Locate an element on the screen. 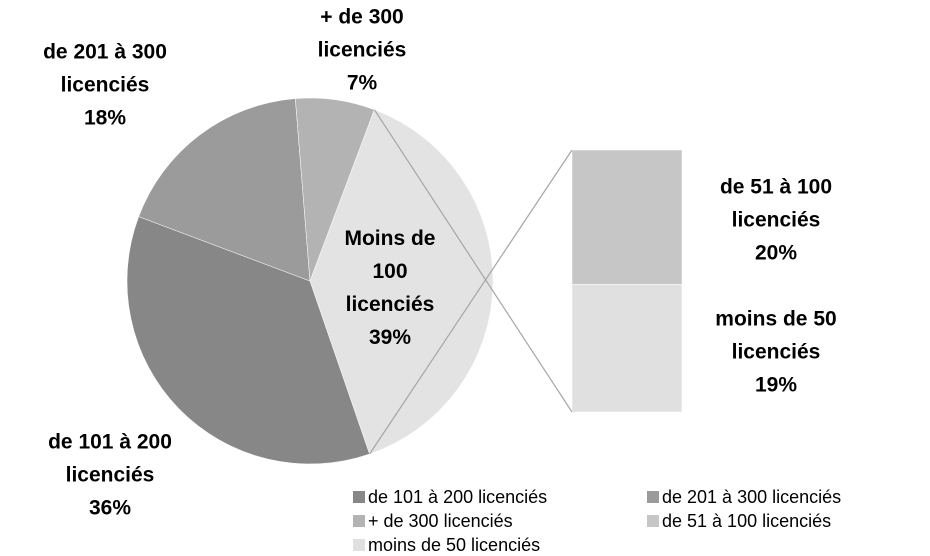 The width and height of the screenshot is (930, 556). data-label-name: de 51 à 100 licenciés is located at coordinates (776, 203).